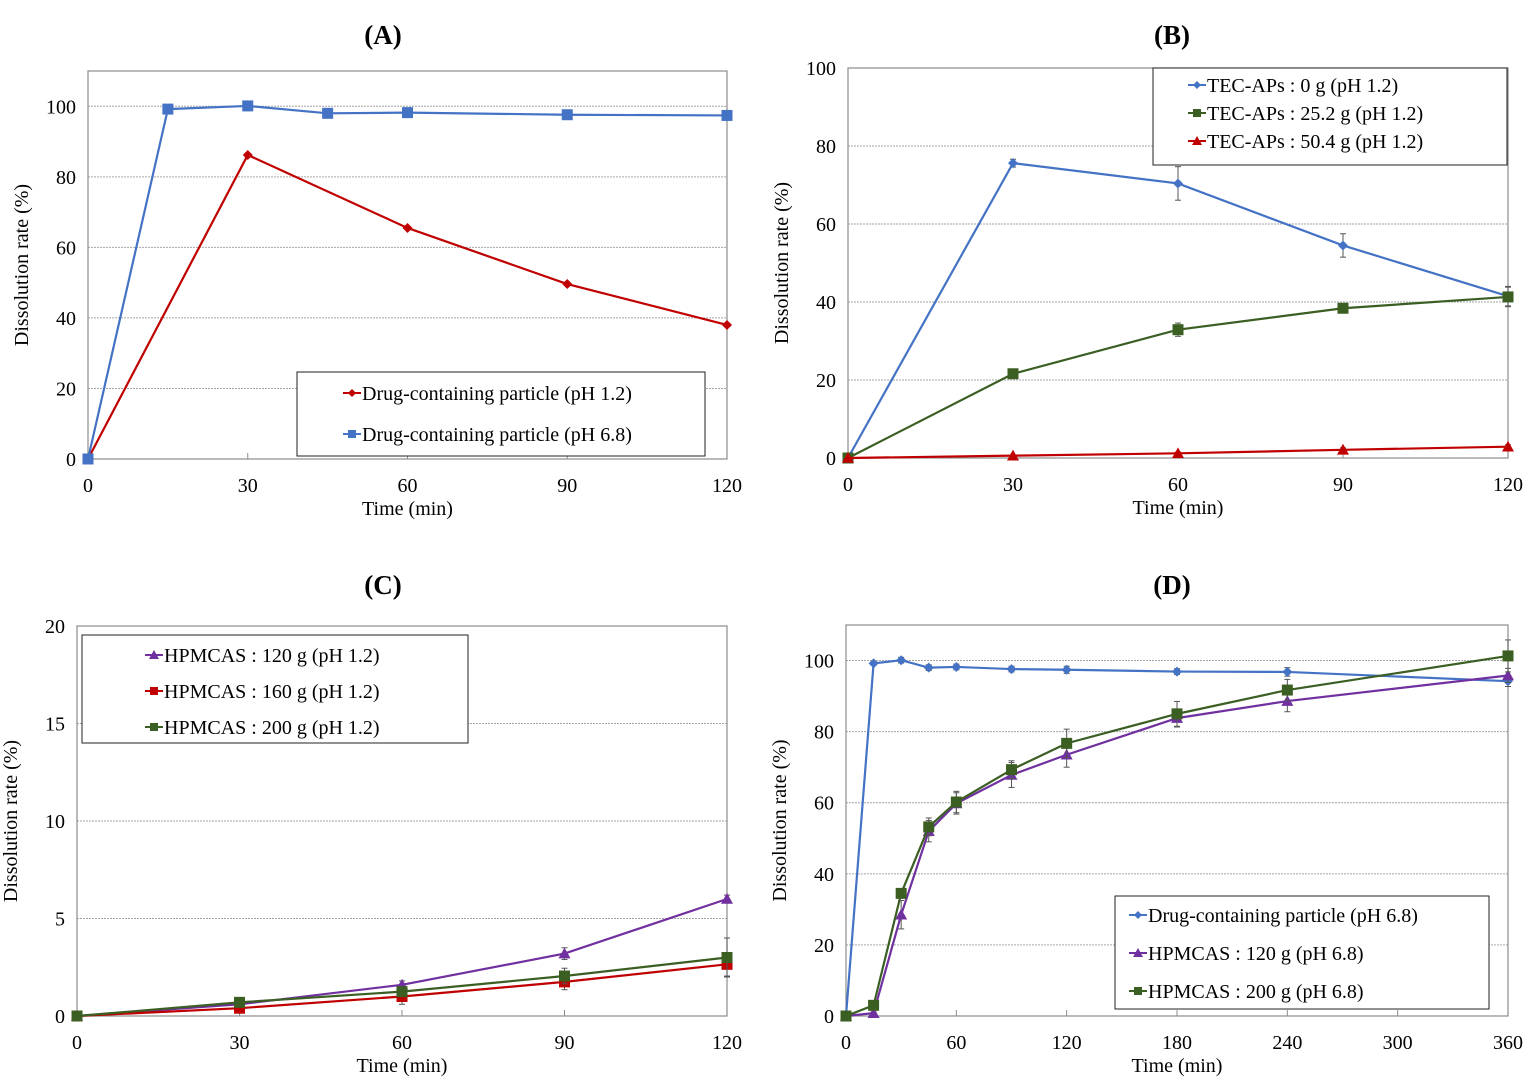  What do you see at coordinates (1508, 1043) in the screenshot?
I see `x-tick-label: 360` at bounding box center [1508, 1043].